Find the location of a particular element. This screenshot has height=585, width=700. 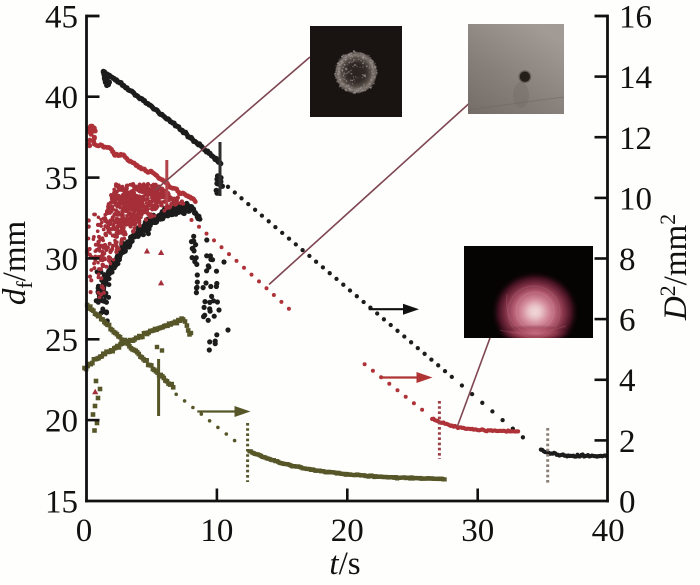

svg-text: 6 is located at coordinates (627, 321).